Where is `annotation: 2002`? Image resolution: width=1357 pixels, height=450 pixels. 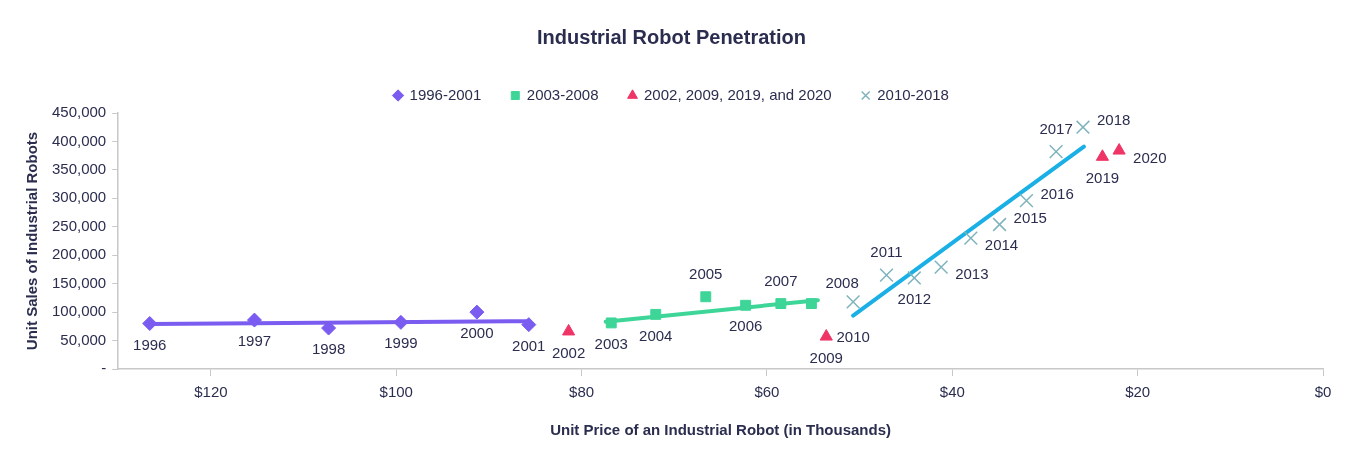
annotation: 2002 is located at coordinates (568, 352).